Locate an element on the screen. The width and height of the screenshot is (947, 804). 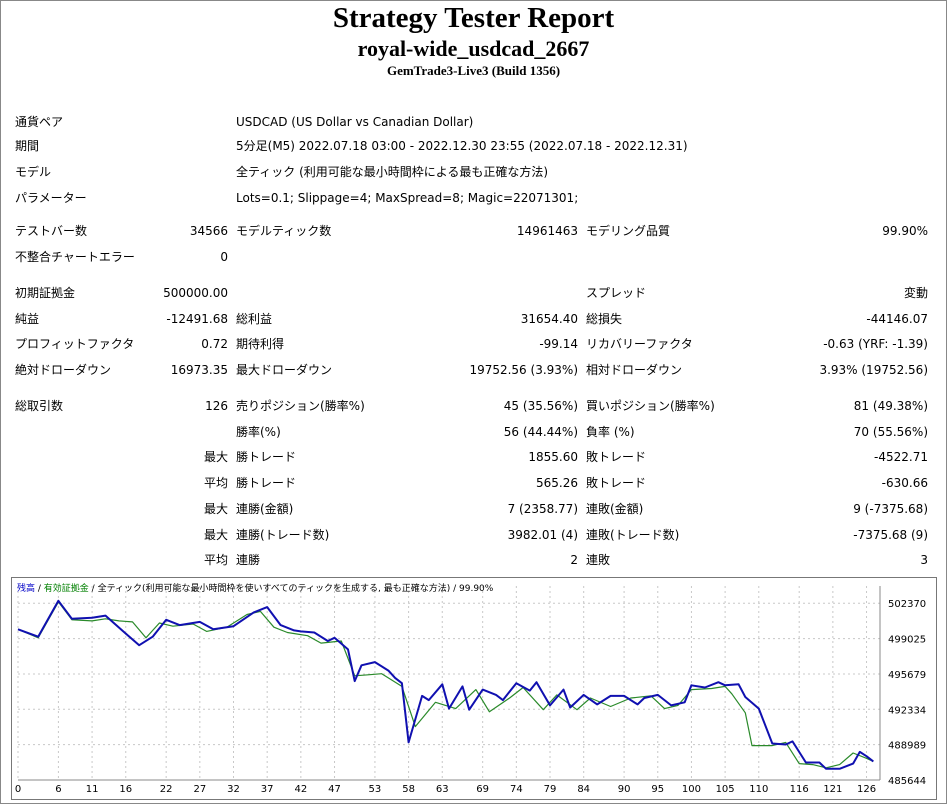
avg-cons-win-value: 2 is located at coordinates (574, 560).